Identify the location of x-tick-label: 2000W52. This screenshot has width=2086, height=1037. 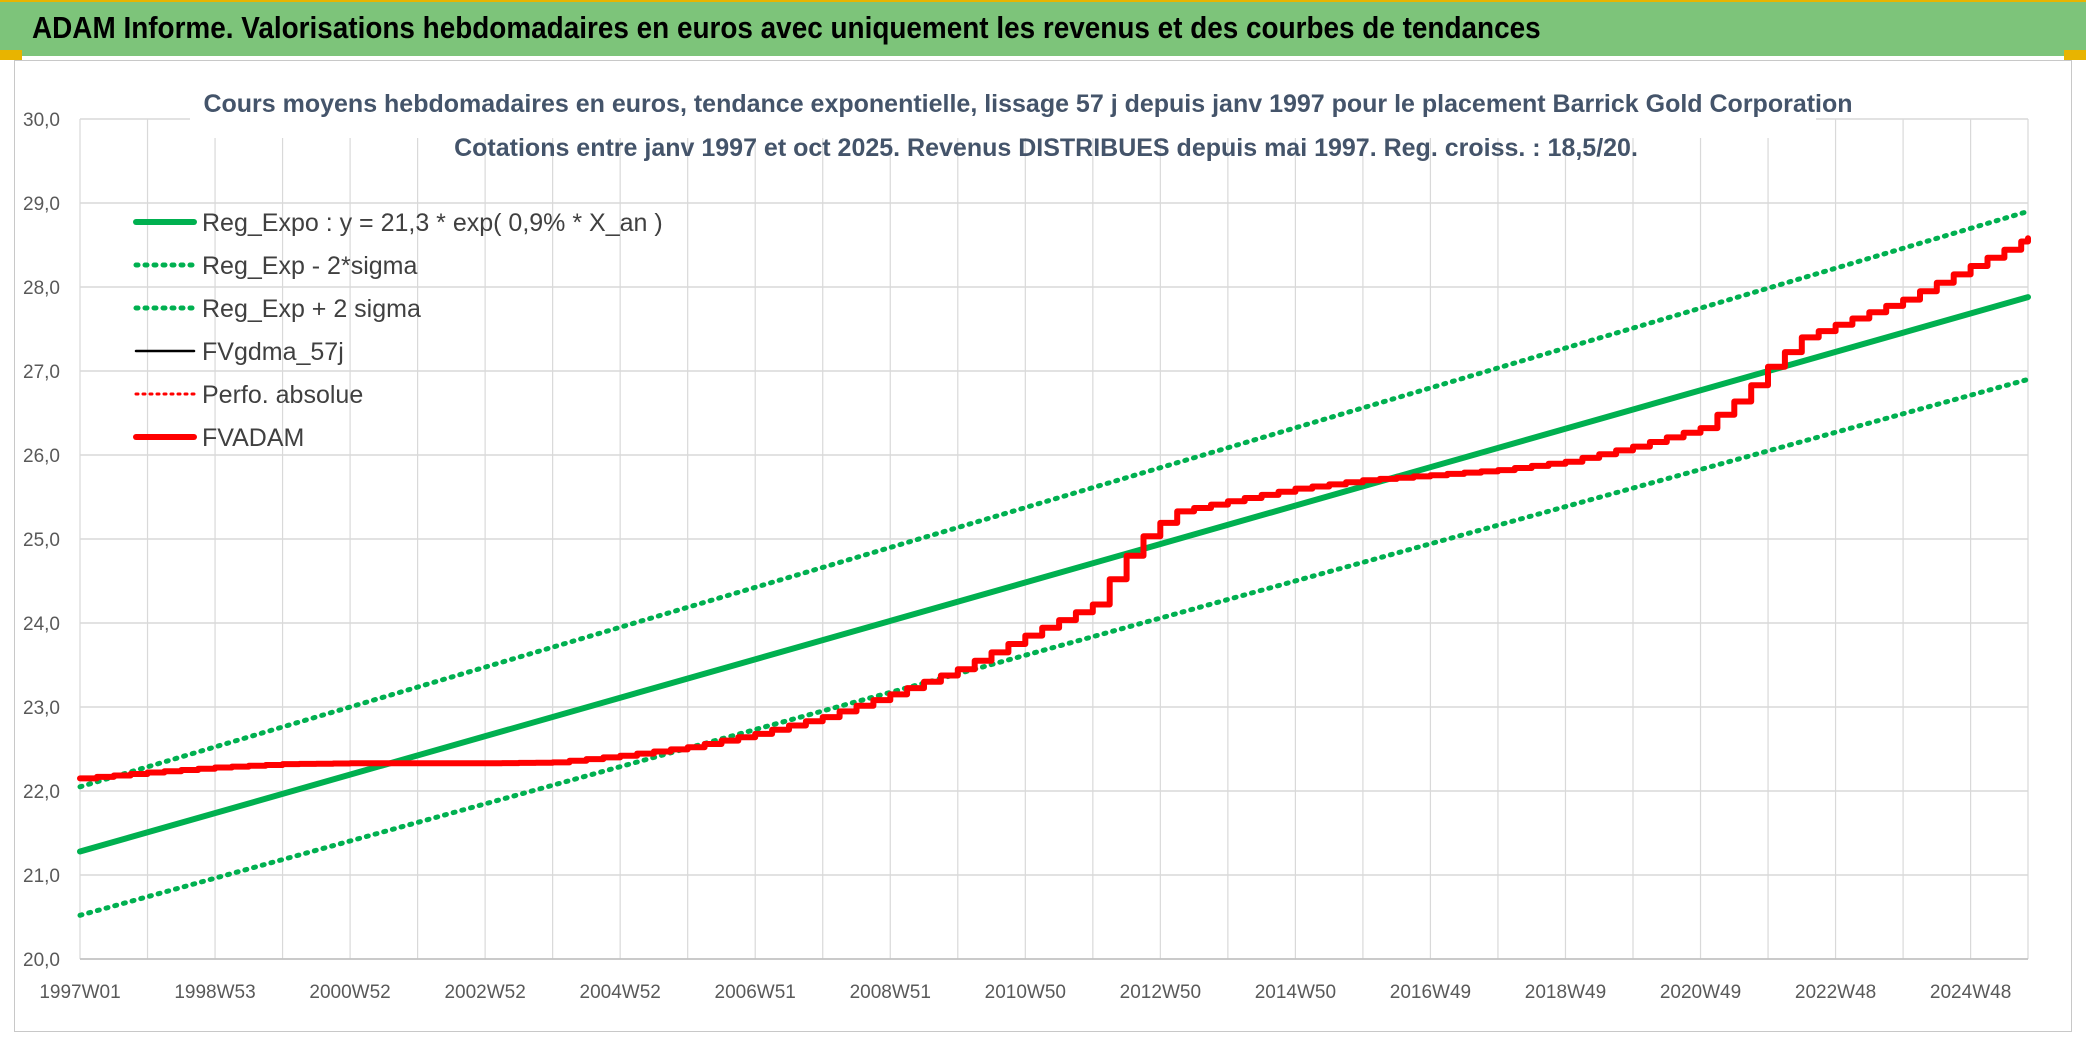
(349, 992).